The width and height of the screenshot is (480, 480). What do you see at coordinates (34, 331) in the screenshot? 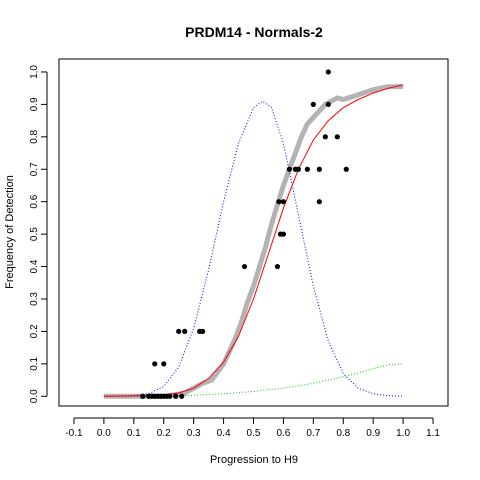
I see `y-tick-label: 0.2` at bounding box center [34, 331].